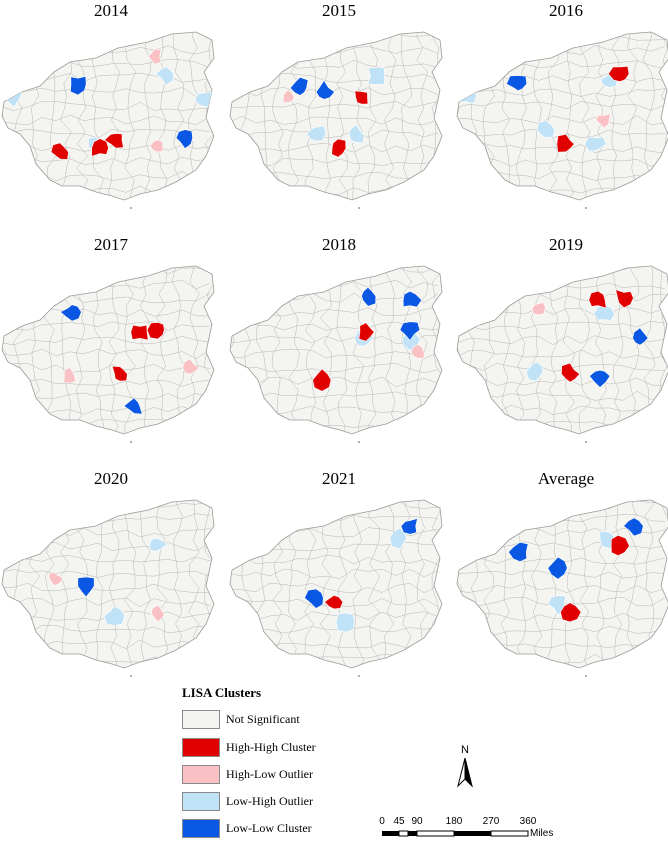  I want to click on panel-title: 2021, so click(339, 478).